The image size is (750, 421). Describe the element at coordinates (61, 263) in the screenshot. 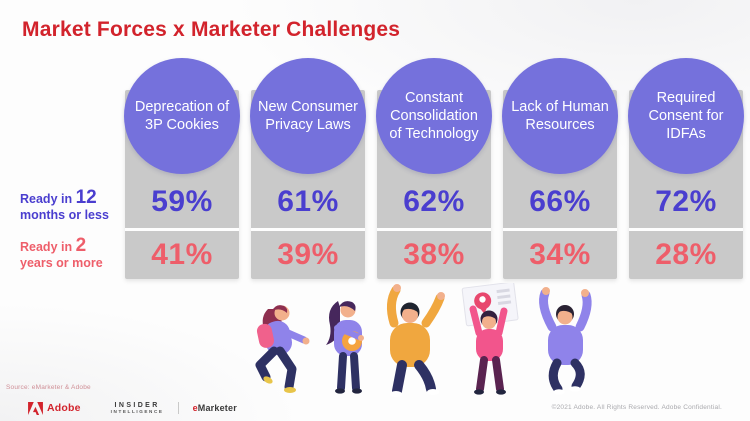

I see `row-label-suffix: years or more` at that location.